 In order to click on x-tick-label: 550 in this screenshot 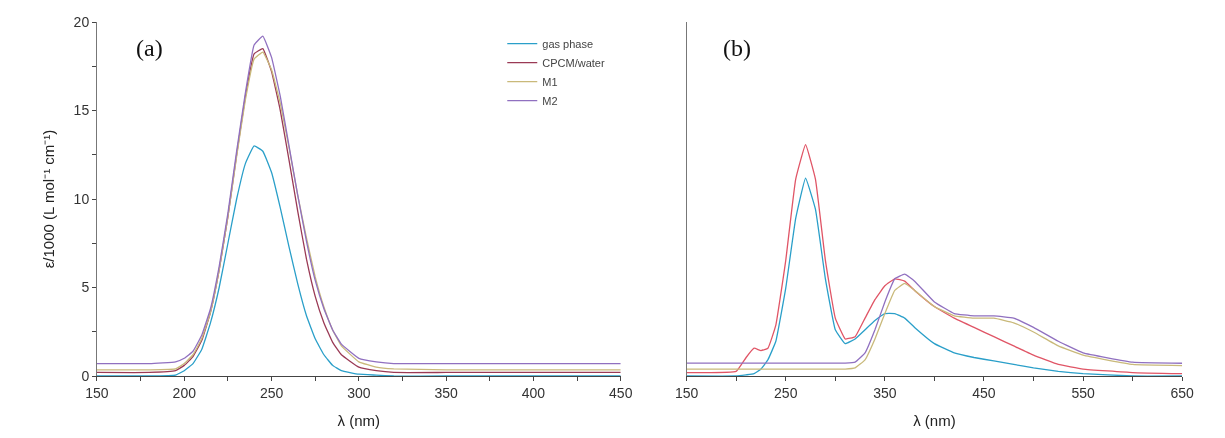, I will do `click(1083, 392)`.